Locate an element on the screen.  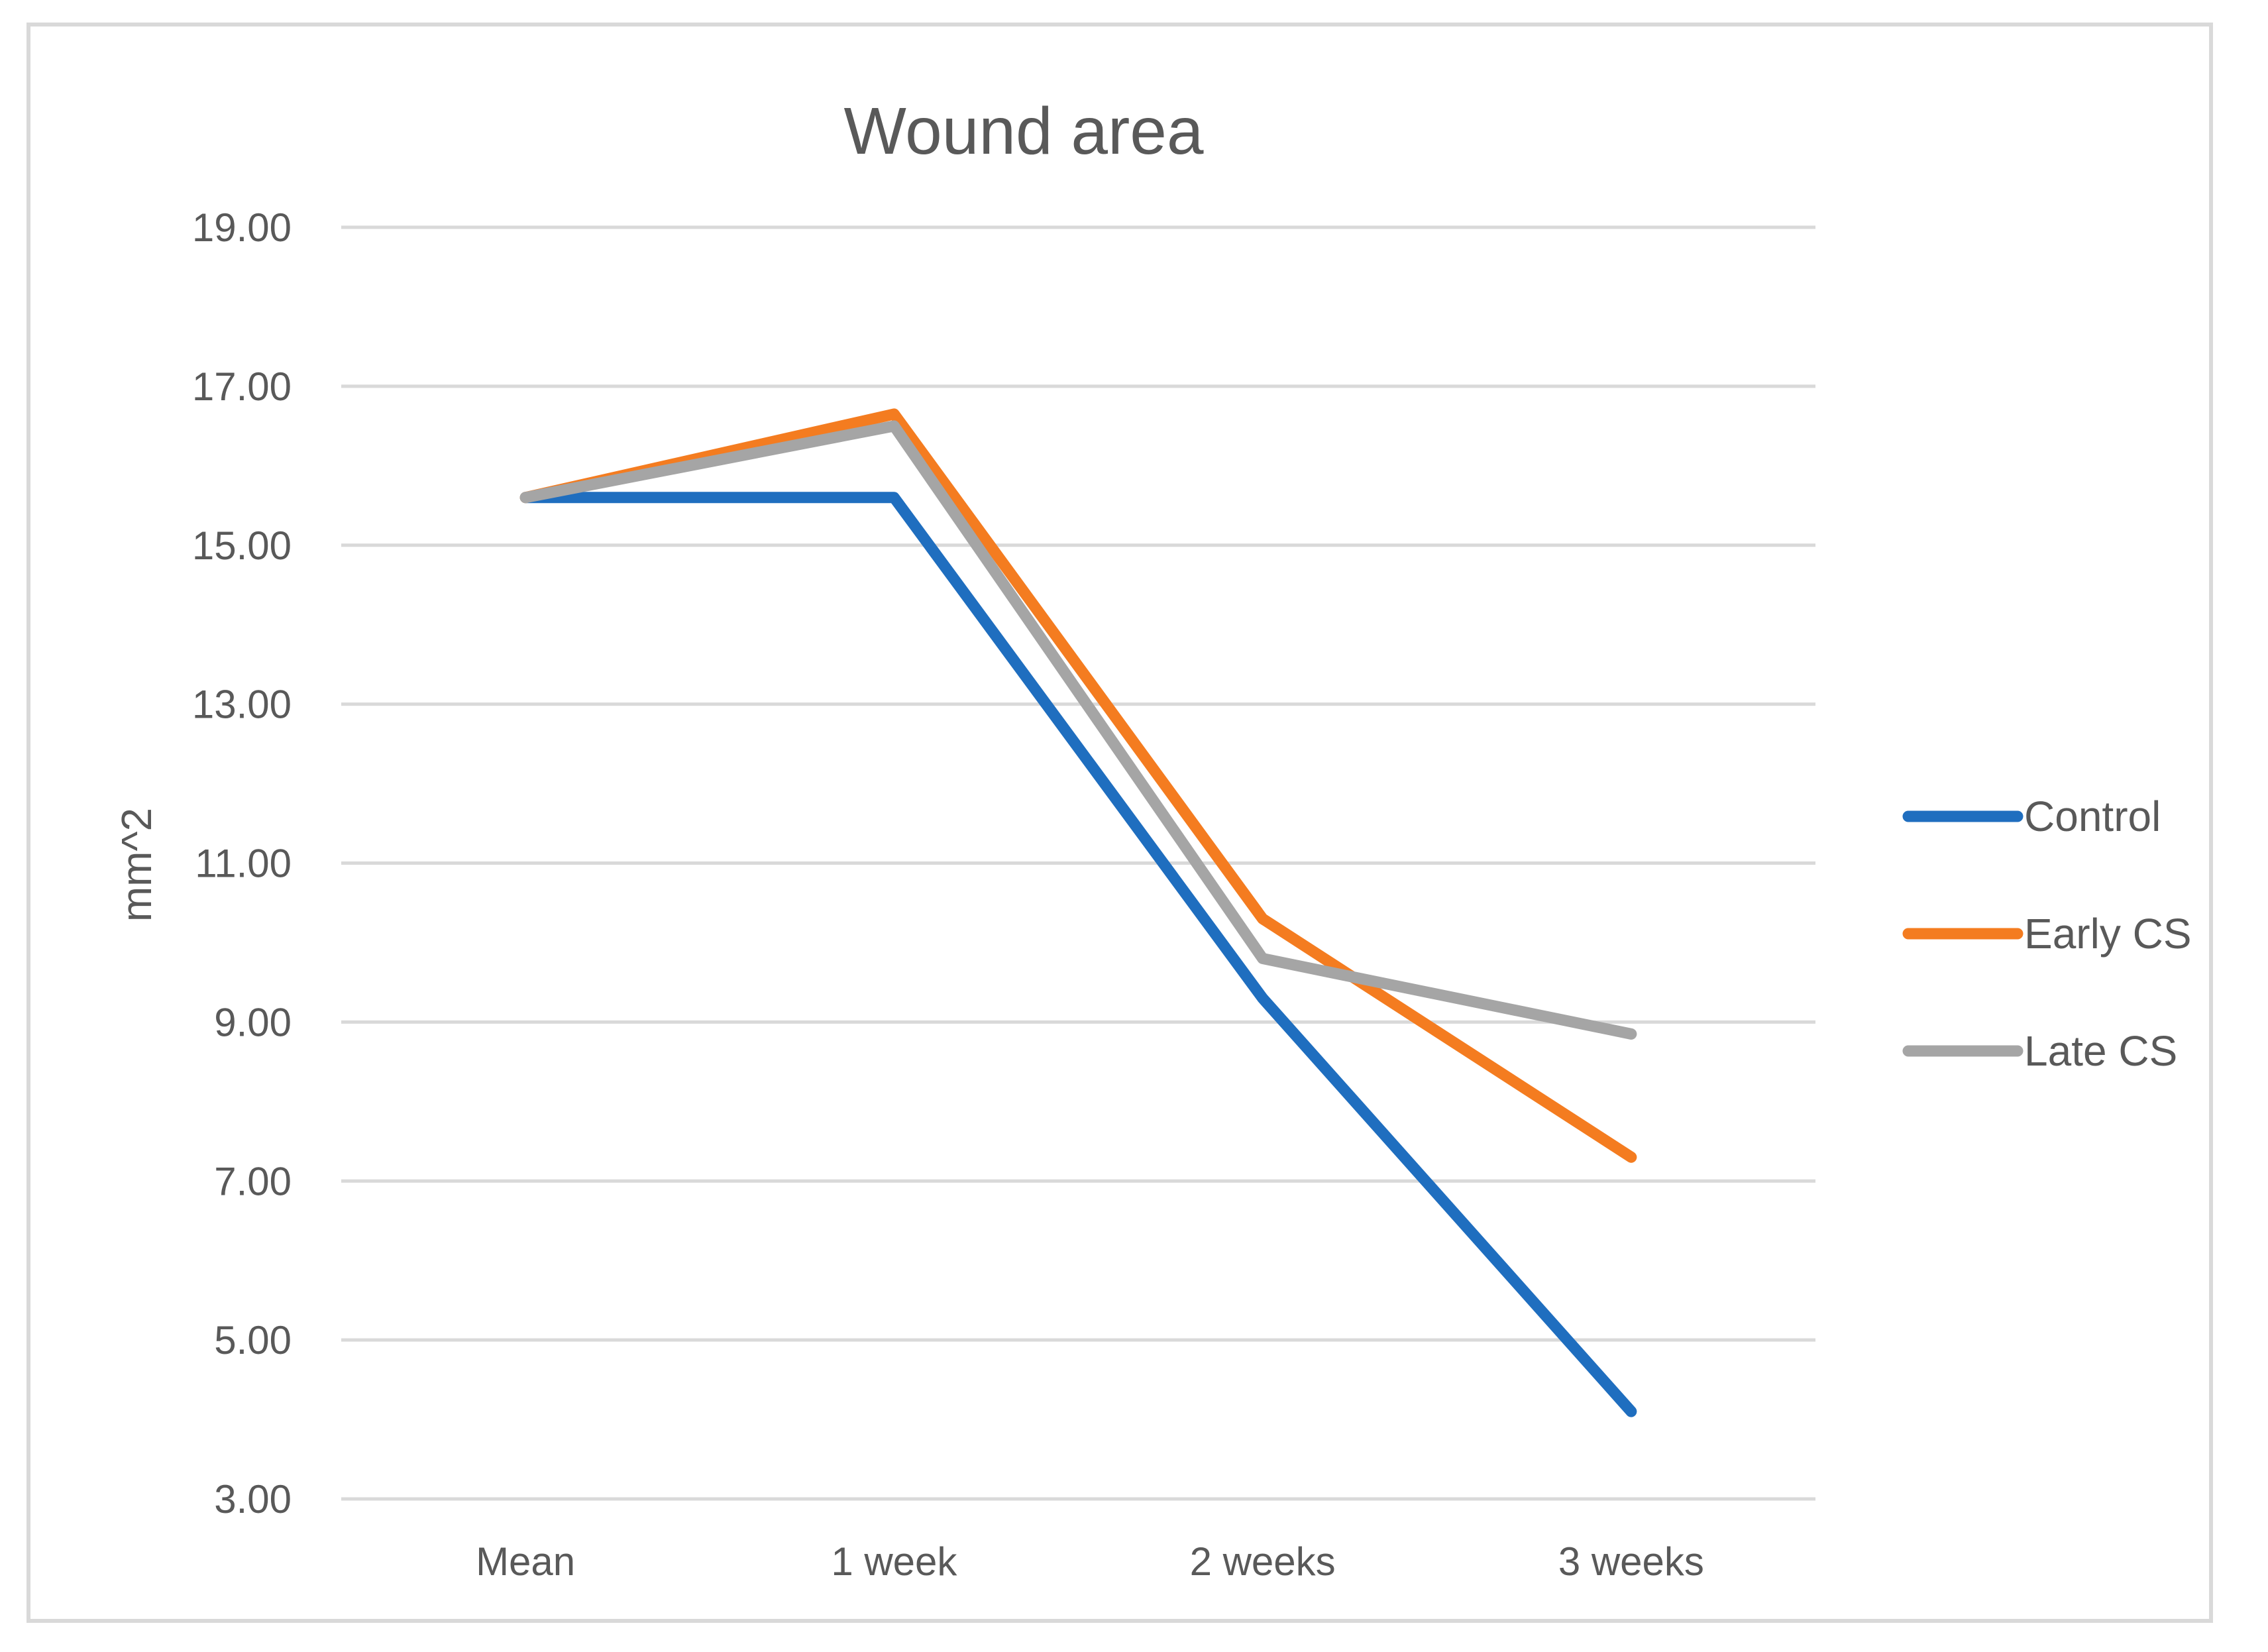
x-axis-ticks: Mean 1 week 2 weeks 3 weeks is located at coordinates (1090, 1562).